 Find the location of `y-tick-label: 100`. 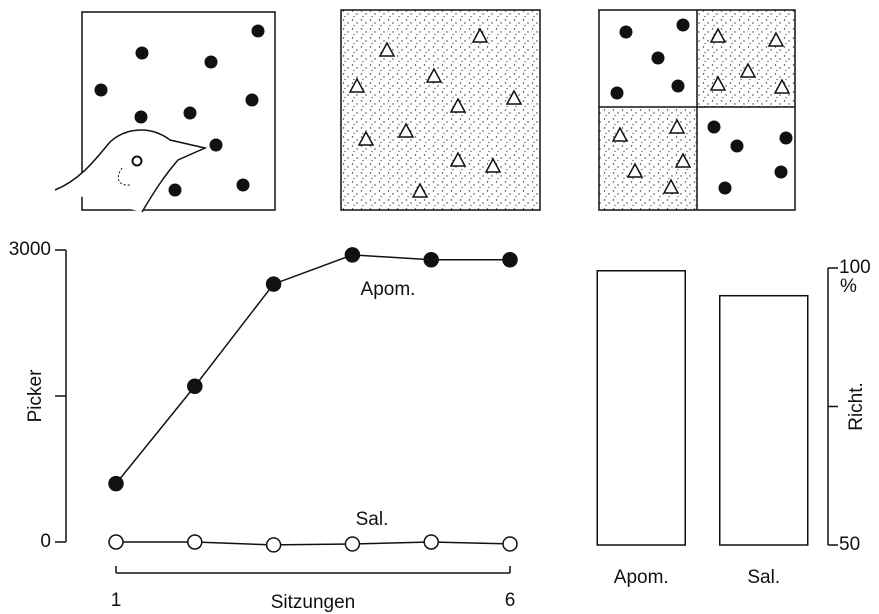

y-tick-label: 100 is located at coordinates (855, 267).